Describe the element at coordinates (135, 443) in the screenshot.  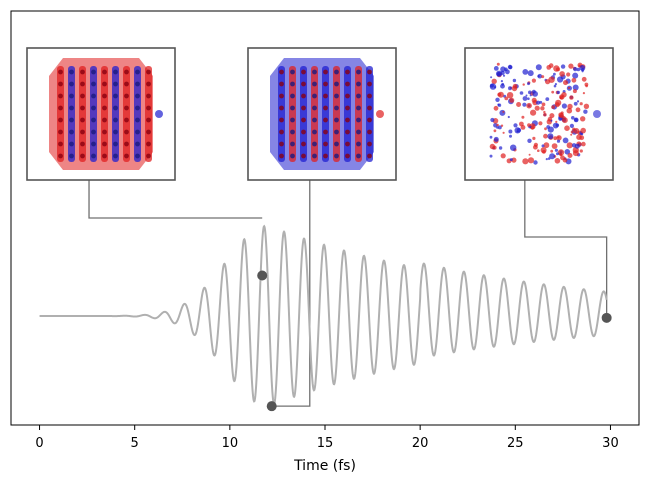
I see `x-tick-label: 5` at that location.